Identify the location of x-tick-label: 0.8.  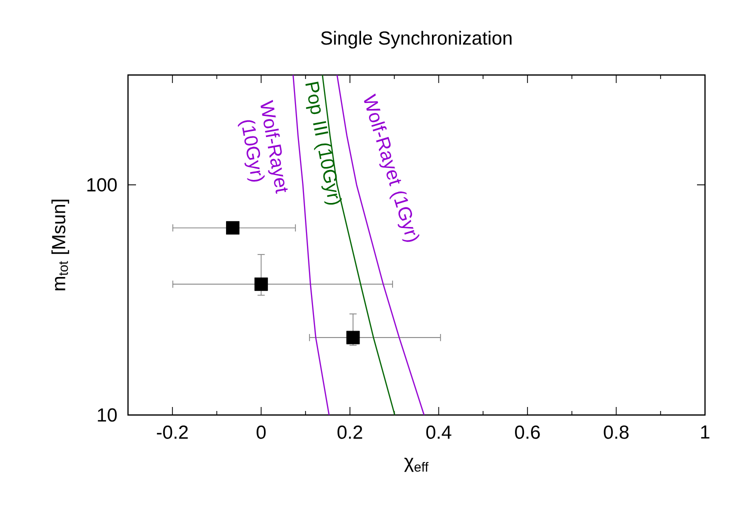
(616, 432).